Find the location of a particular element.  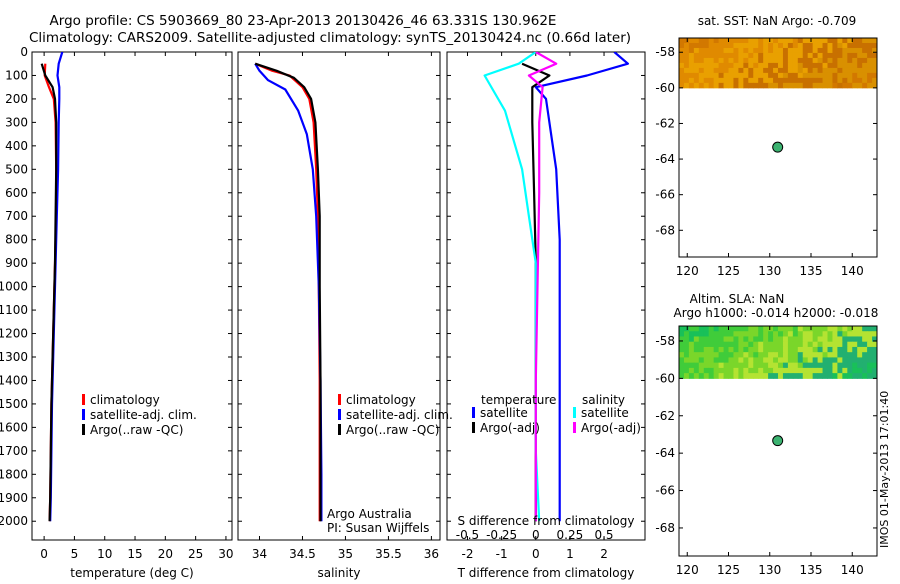

difference-series-group is located at coordinates (556, 287).